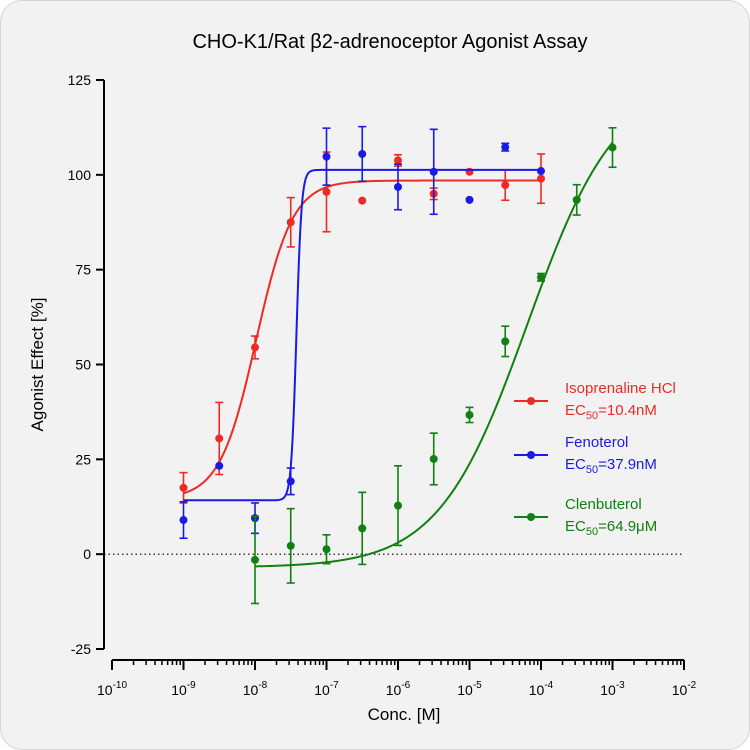  Describe the element at coordinates (80, 80) in the screenshot. I see `y-tick-label: 125` at that location.